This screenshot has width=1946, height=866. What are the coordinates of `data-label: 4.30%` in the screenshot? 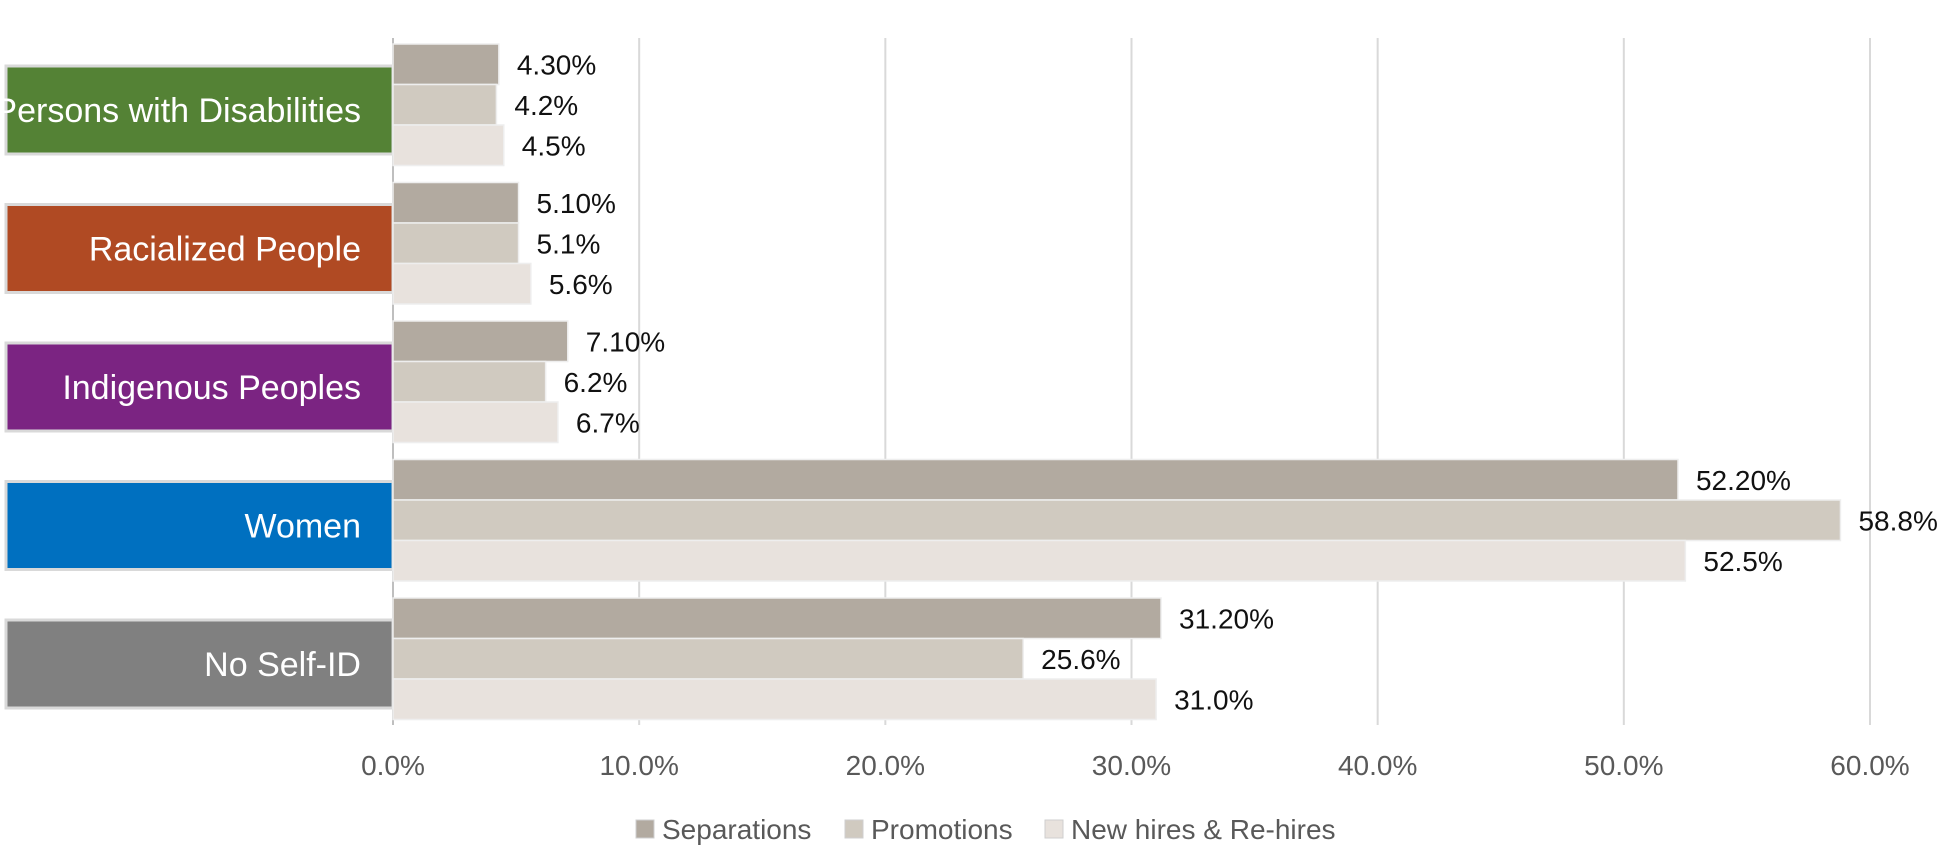 It's located at (556, 64).